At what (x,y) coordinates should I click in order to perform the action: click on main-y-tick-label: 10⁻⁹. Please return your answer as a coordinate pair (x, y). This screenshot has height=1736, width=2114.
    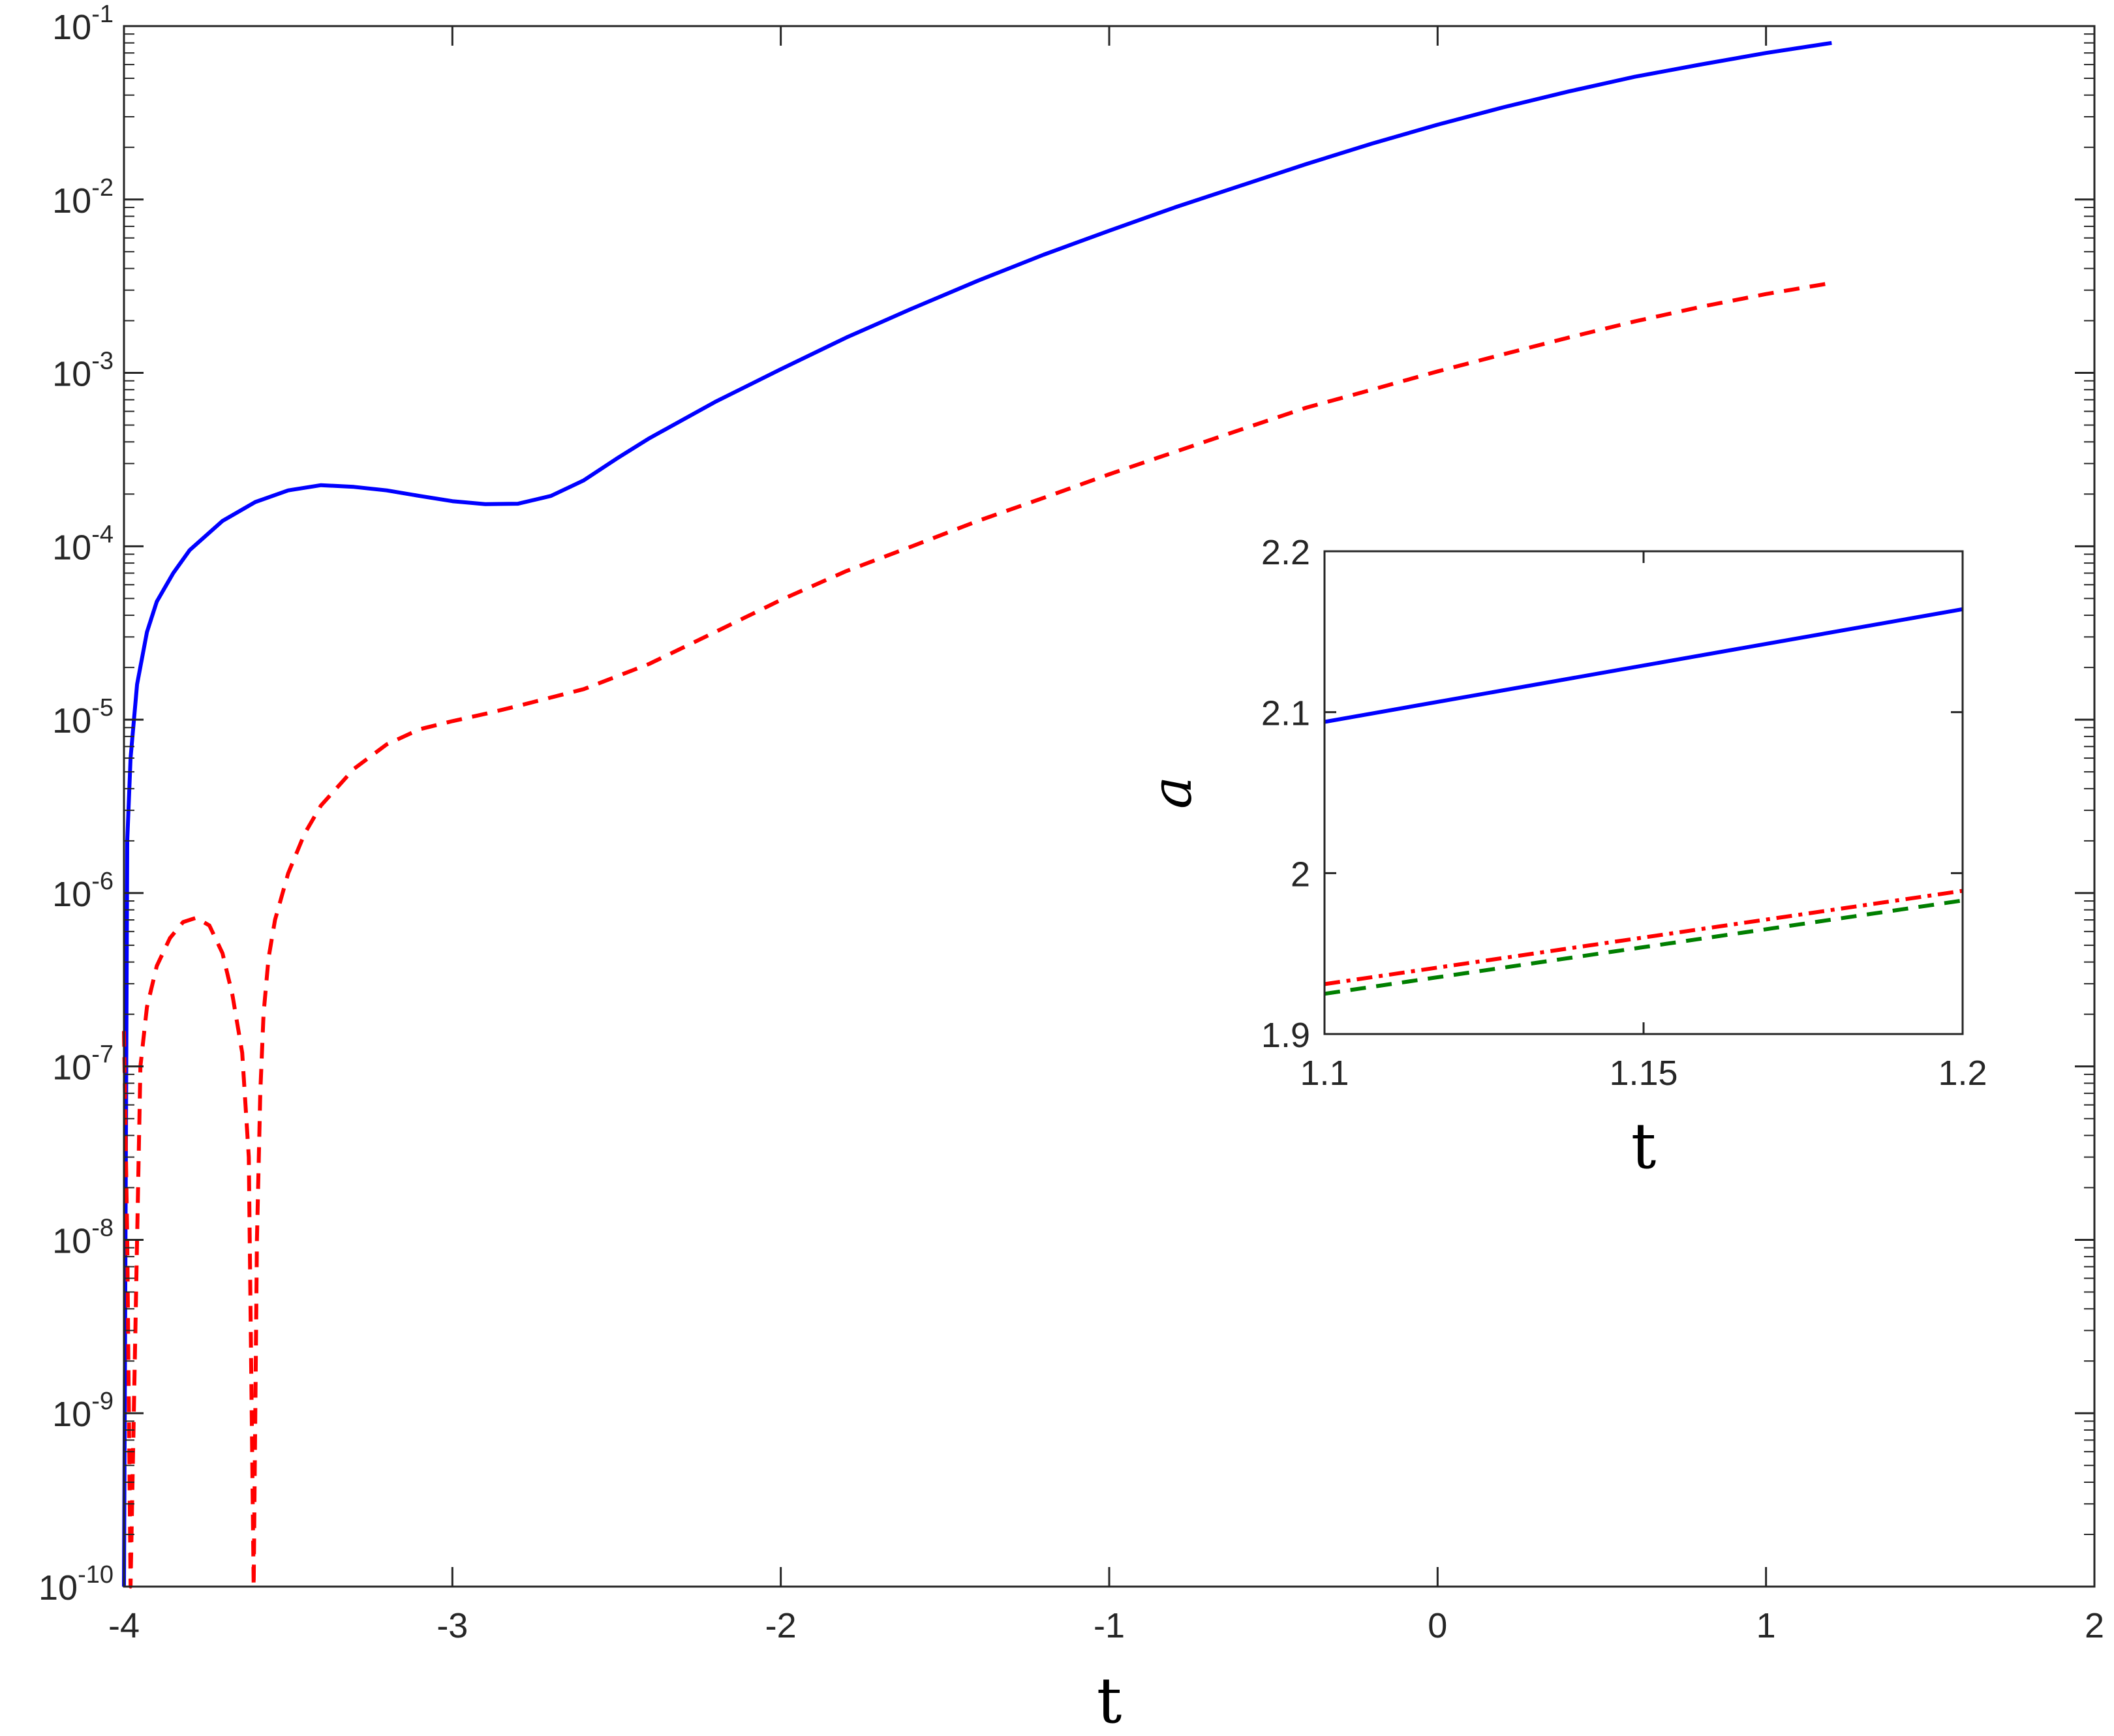
    Looking at the image, I should click on (83, 1411).